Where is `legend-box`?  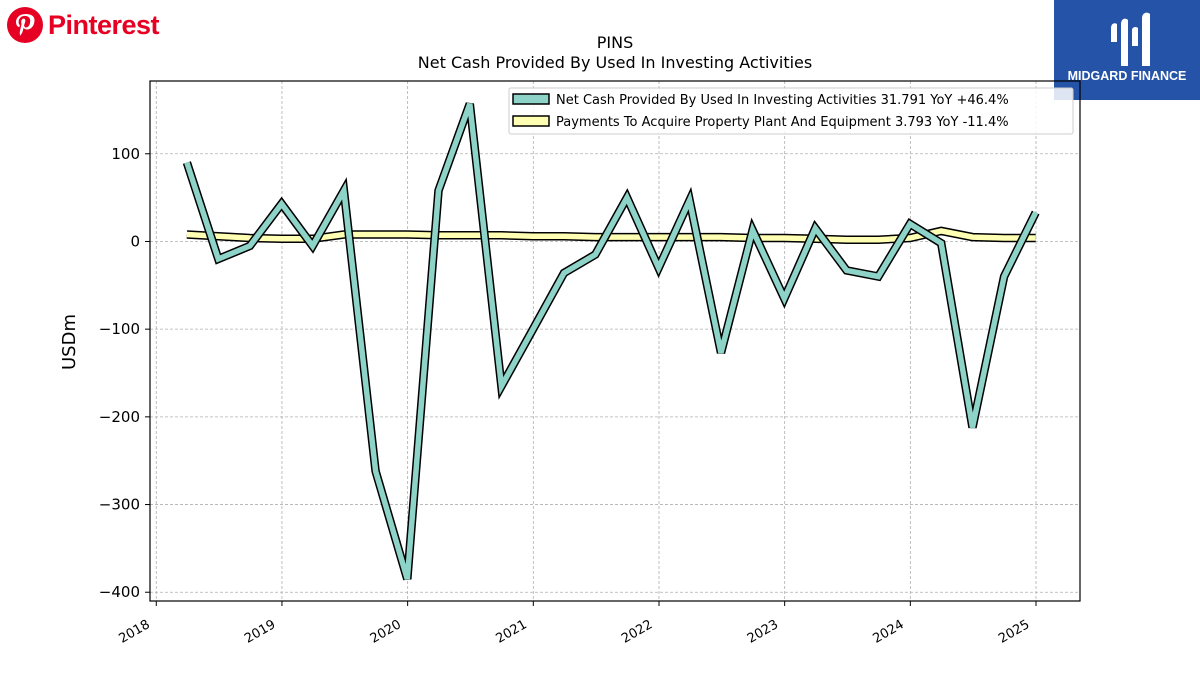
legend-box is located at coordinates (791, 111).